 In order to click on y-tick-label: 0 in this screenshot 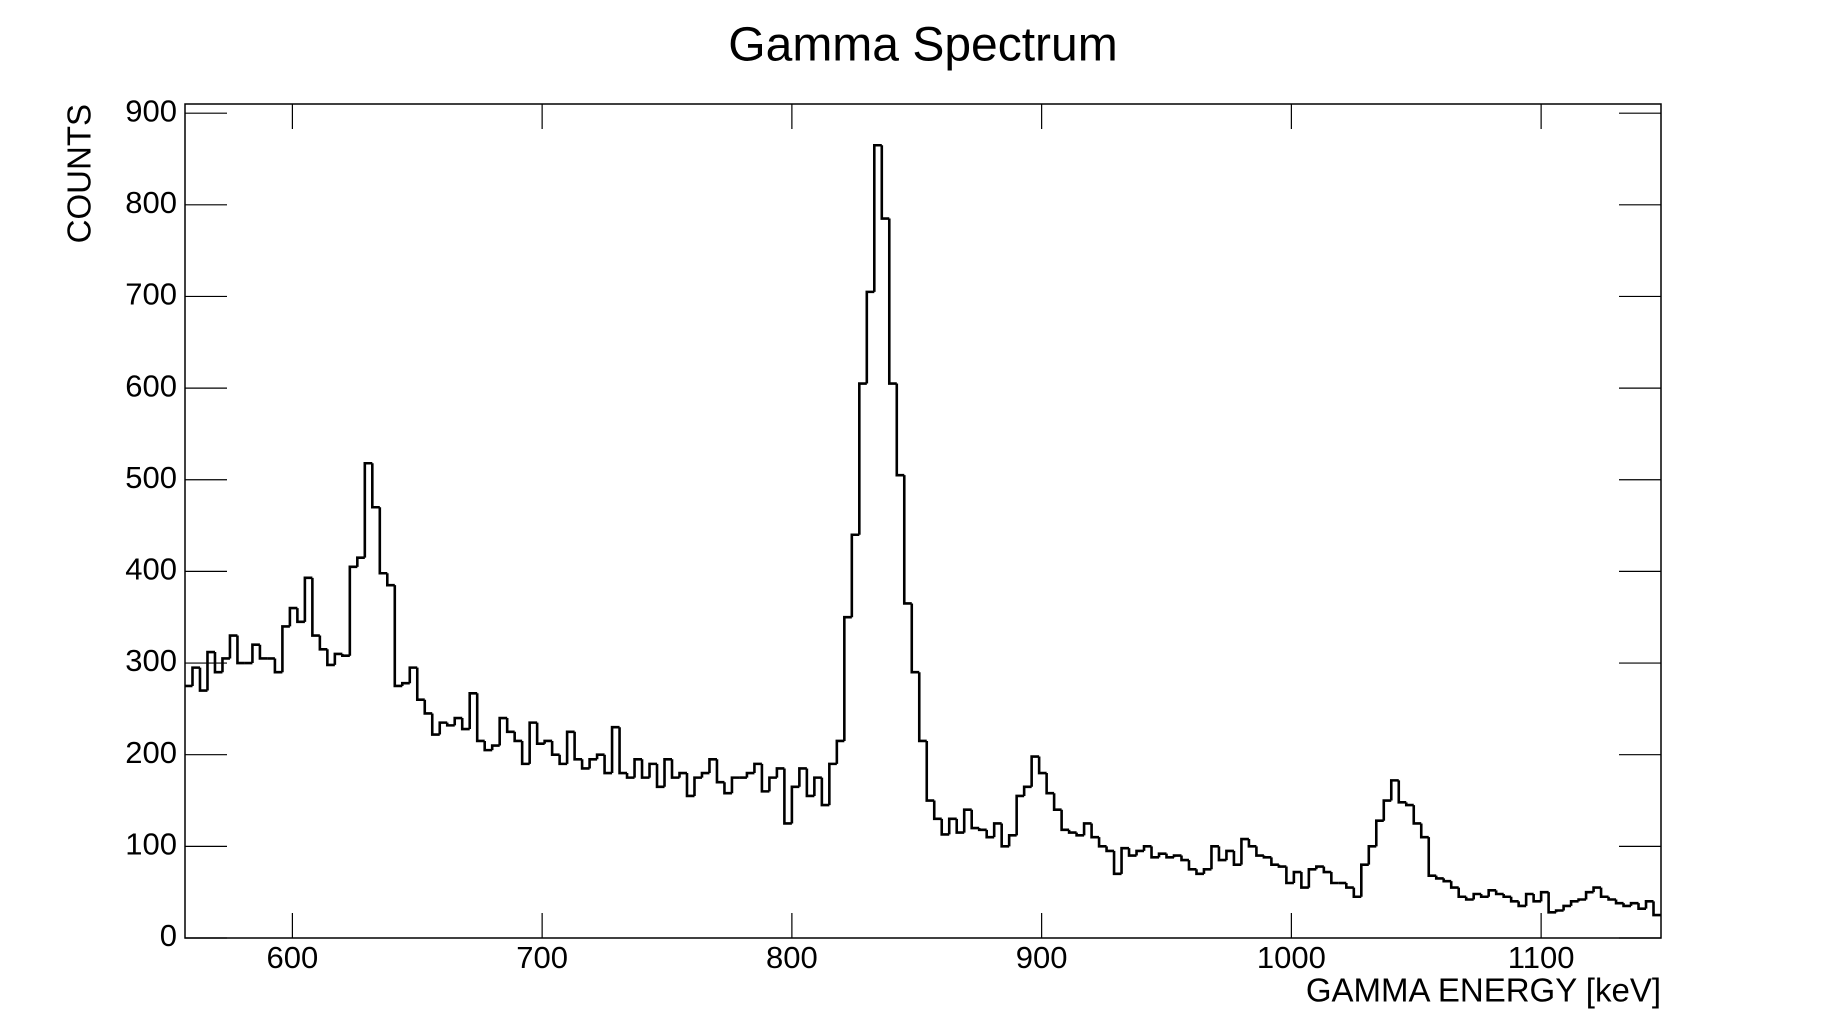, I will do `click(168, 935)`.